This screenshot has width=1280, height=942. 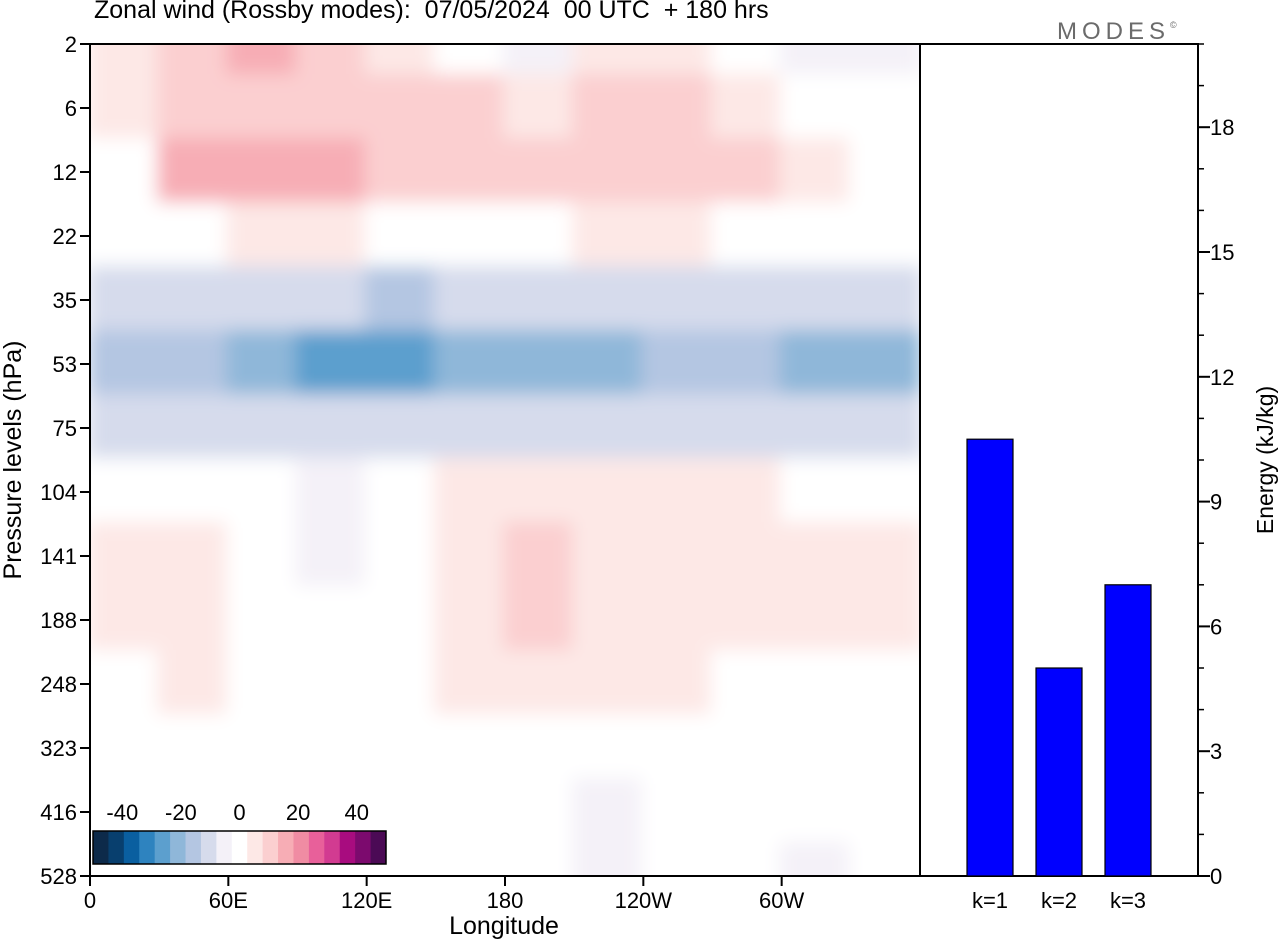 What do you see at coordinates (1128, 900) in the screenshot?
I see `bar-category-label: k=3` at bounding box center [1128, 900].